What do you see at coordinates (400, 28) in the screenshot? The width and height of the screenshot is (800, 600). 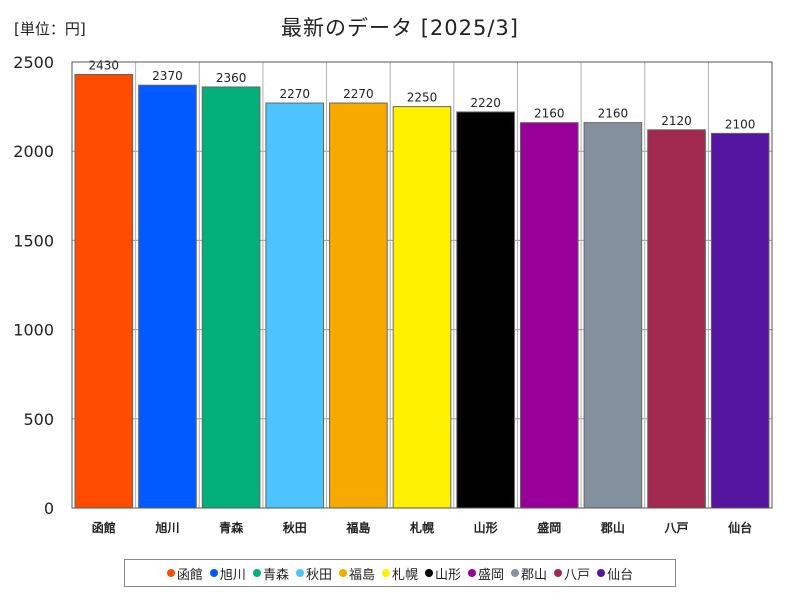 I see `chart-title: 最新のデータ [2025/3]` at bounding box center [400, 28].